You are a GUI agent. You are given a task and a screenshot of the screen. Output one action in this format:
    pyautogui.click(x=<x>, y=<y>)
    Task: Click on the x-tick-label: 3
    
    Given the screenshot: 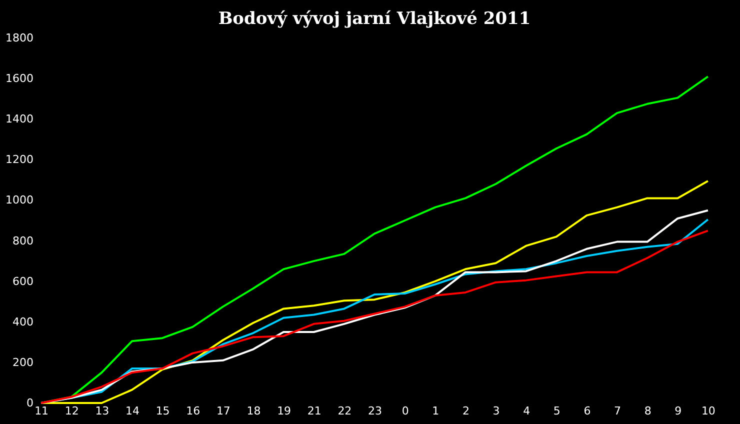 What is the action you would take?
    pyautogui.click(x=496, y=411)
    